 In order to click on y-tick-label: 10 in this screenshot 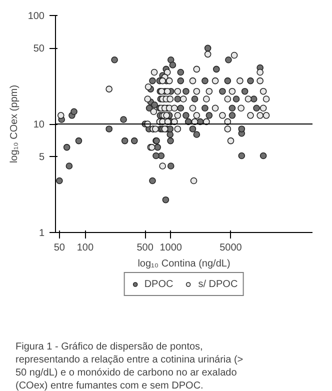, I will do `click(39, 125)`.